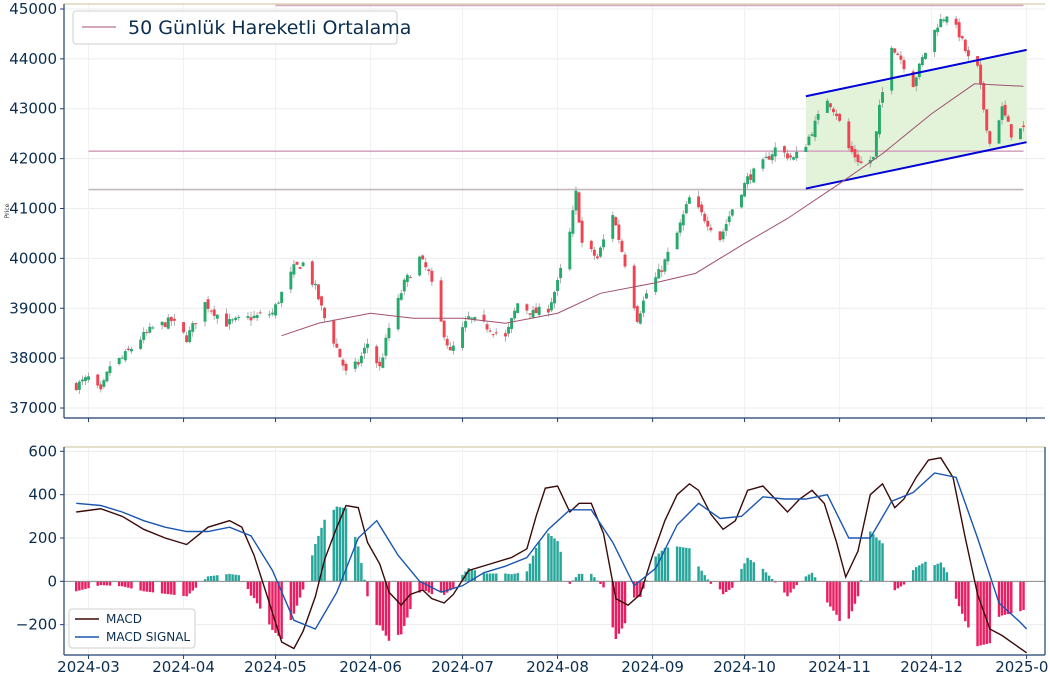 The height and width of the screenshot is (677, 1050). What do you see at coordinates (132, 628) in the screenshot?
I see `macd-legend-box` at bounding box center [132, 628].